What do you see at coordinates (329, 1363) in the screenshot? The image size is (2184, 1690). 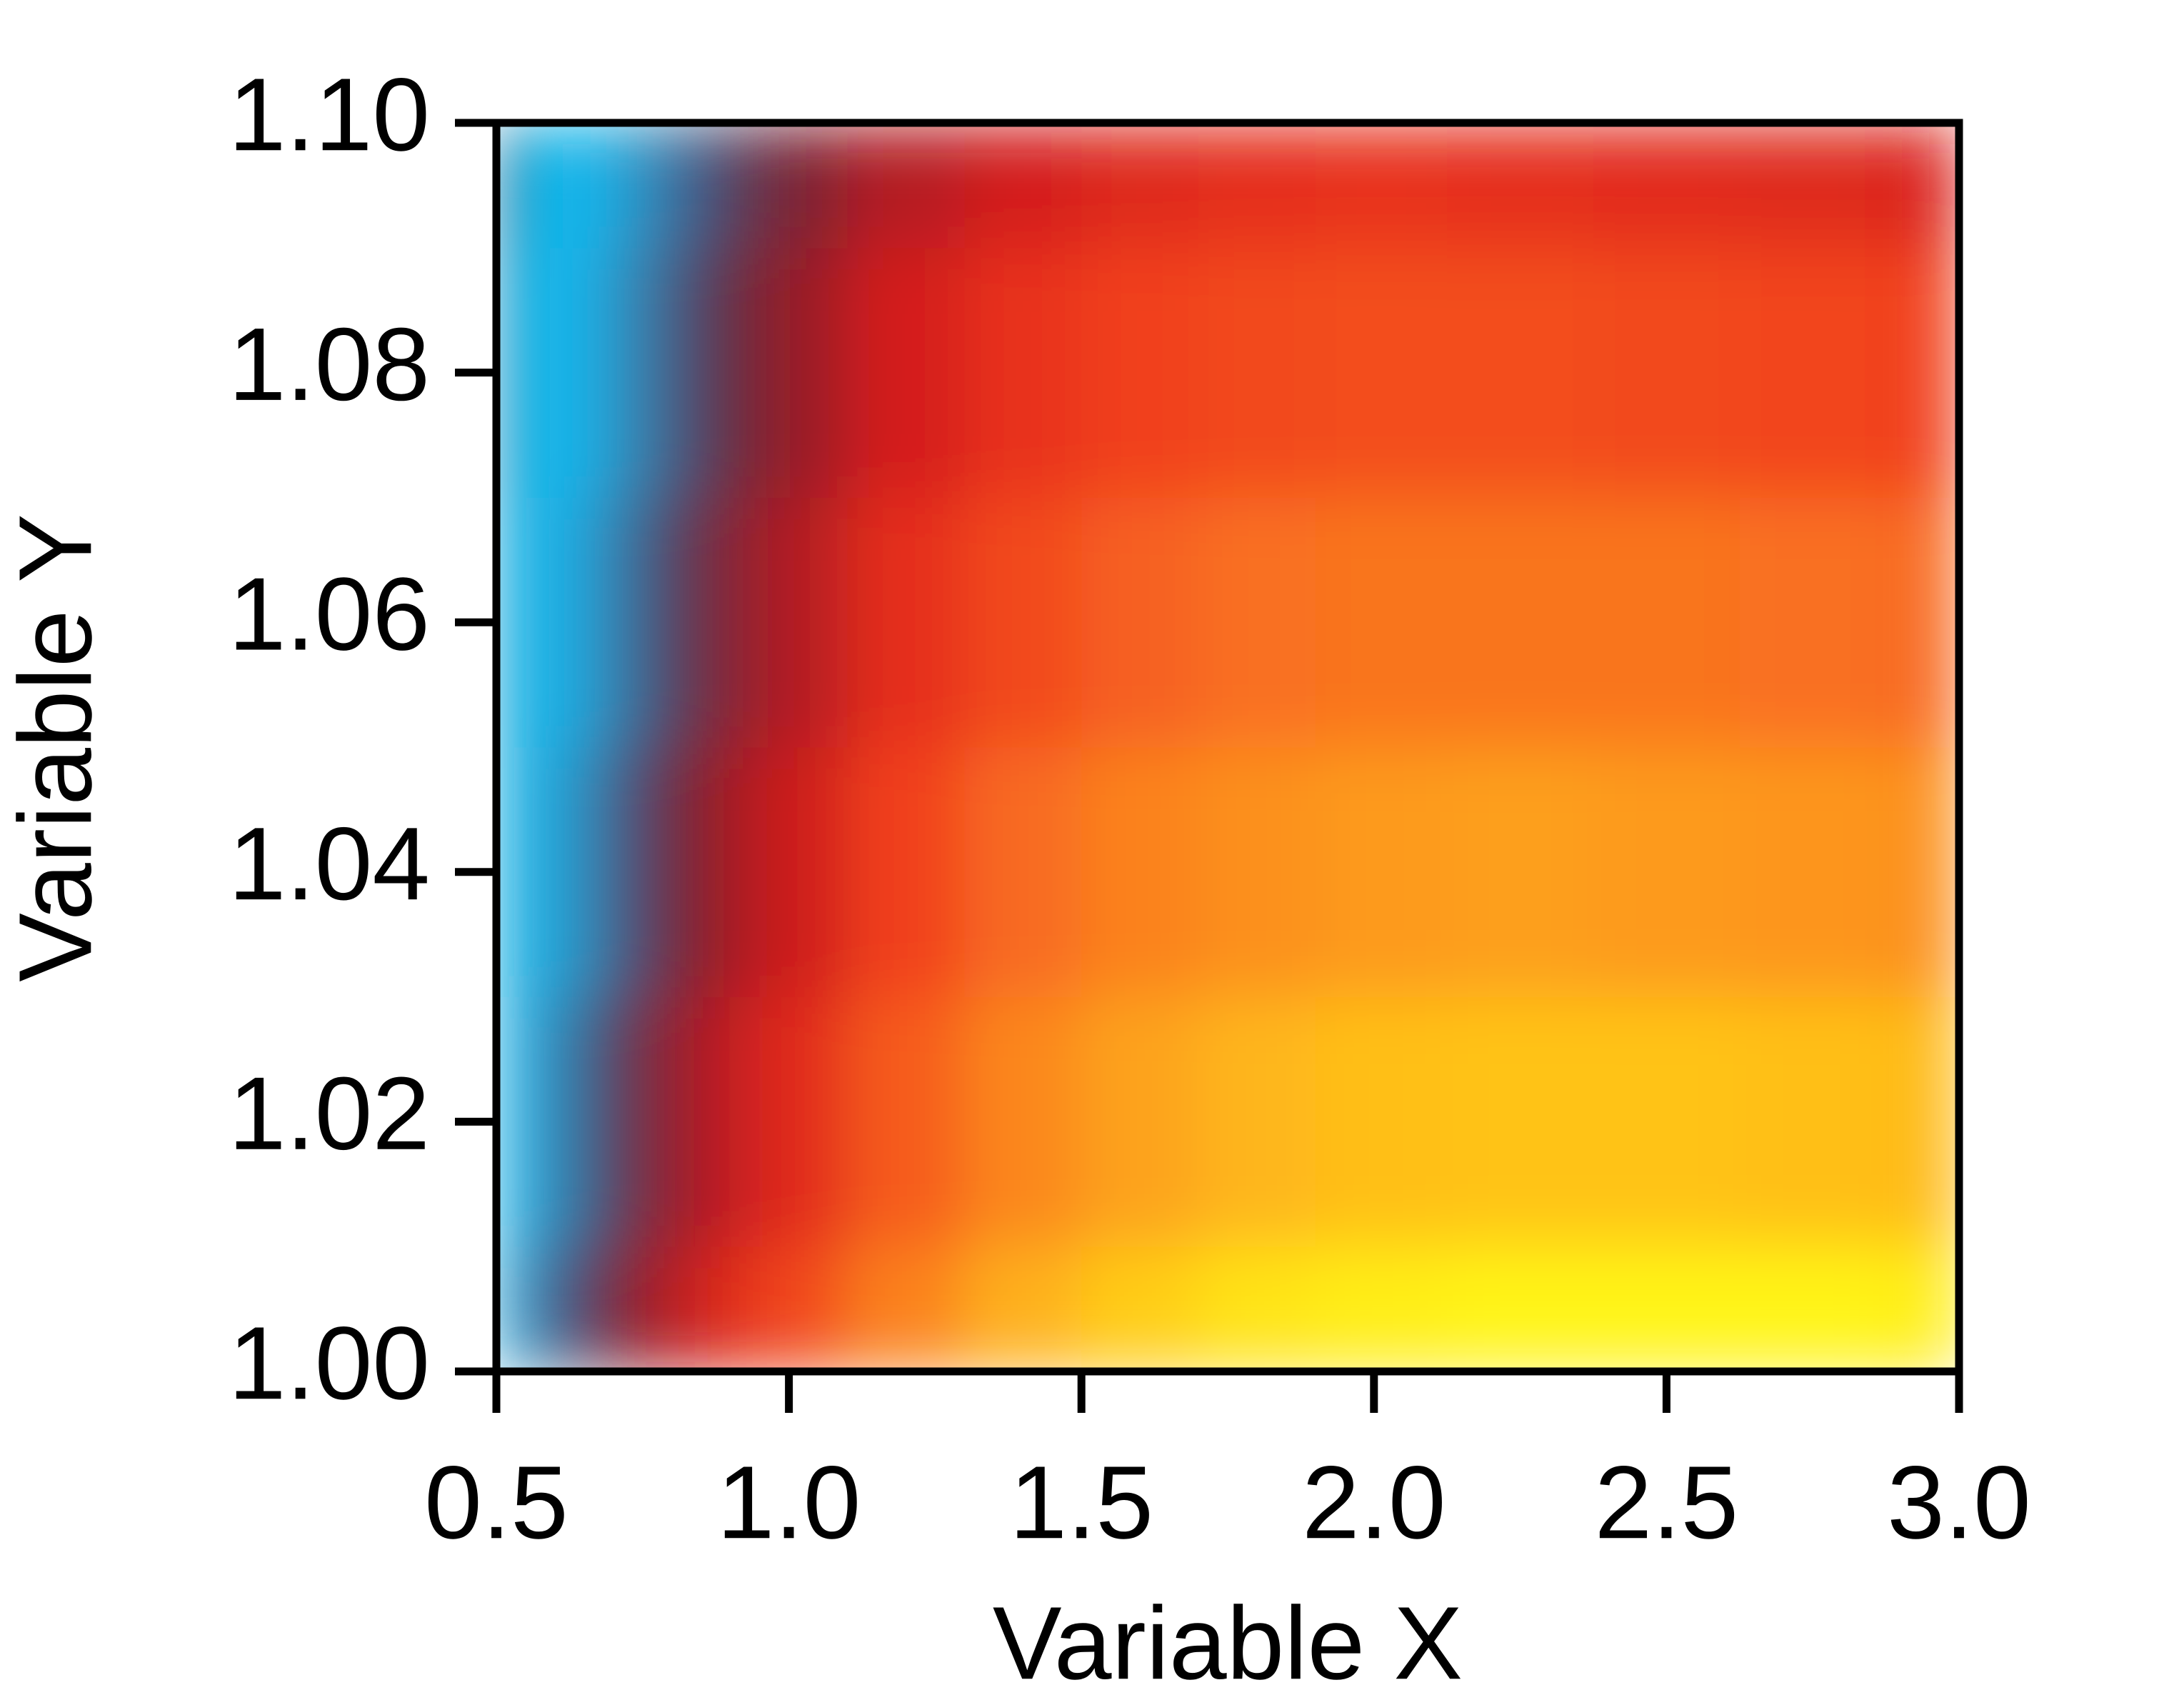 I see `y-tick-label: 1.00` at bounding box center [329, 1363].